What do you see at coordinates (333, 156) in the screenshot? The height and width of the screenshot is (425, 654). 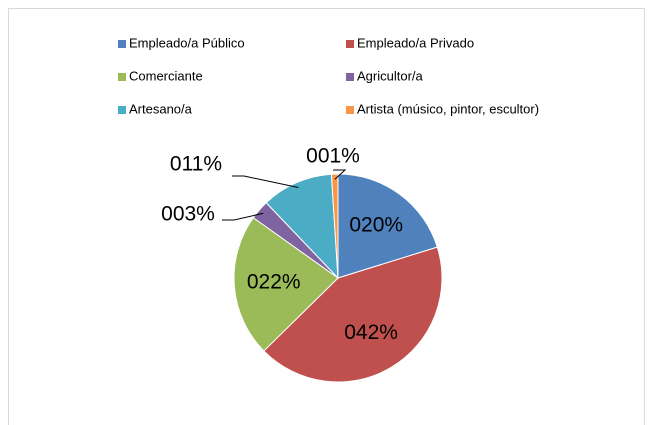 I see `data-label: 001%` at bounding box center [333, 156].